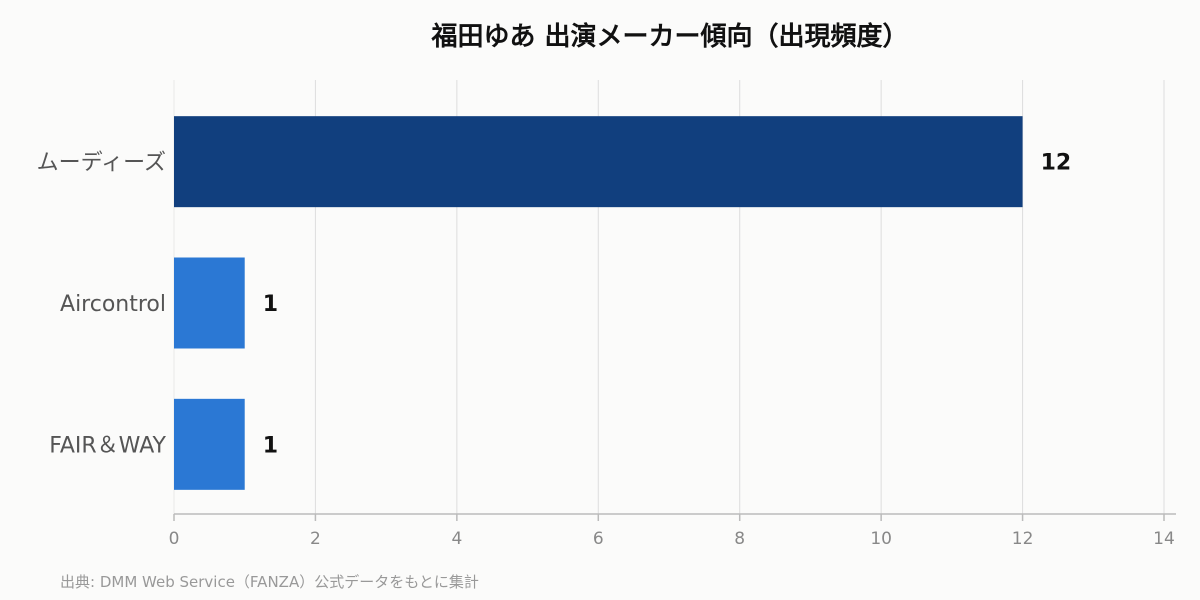 The image size is (1200, 600). I want to click on x-tick-label: 6, so click(598, 539).